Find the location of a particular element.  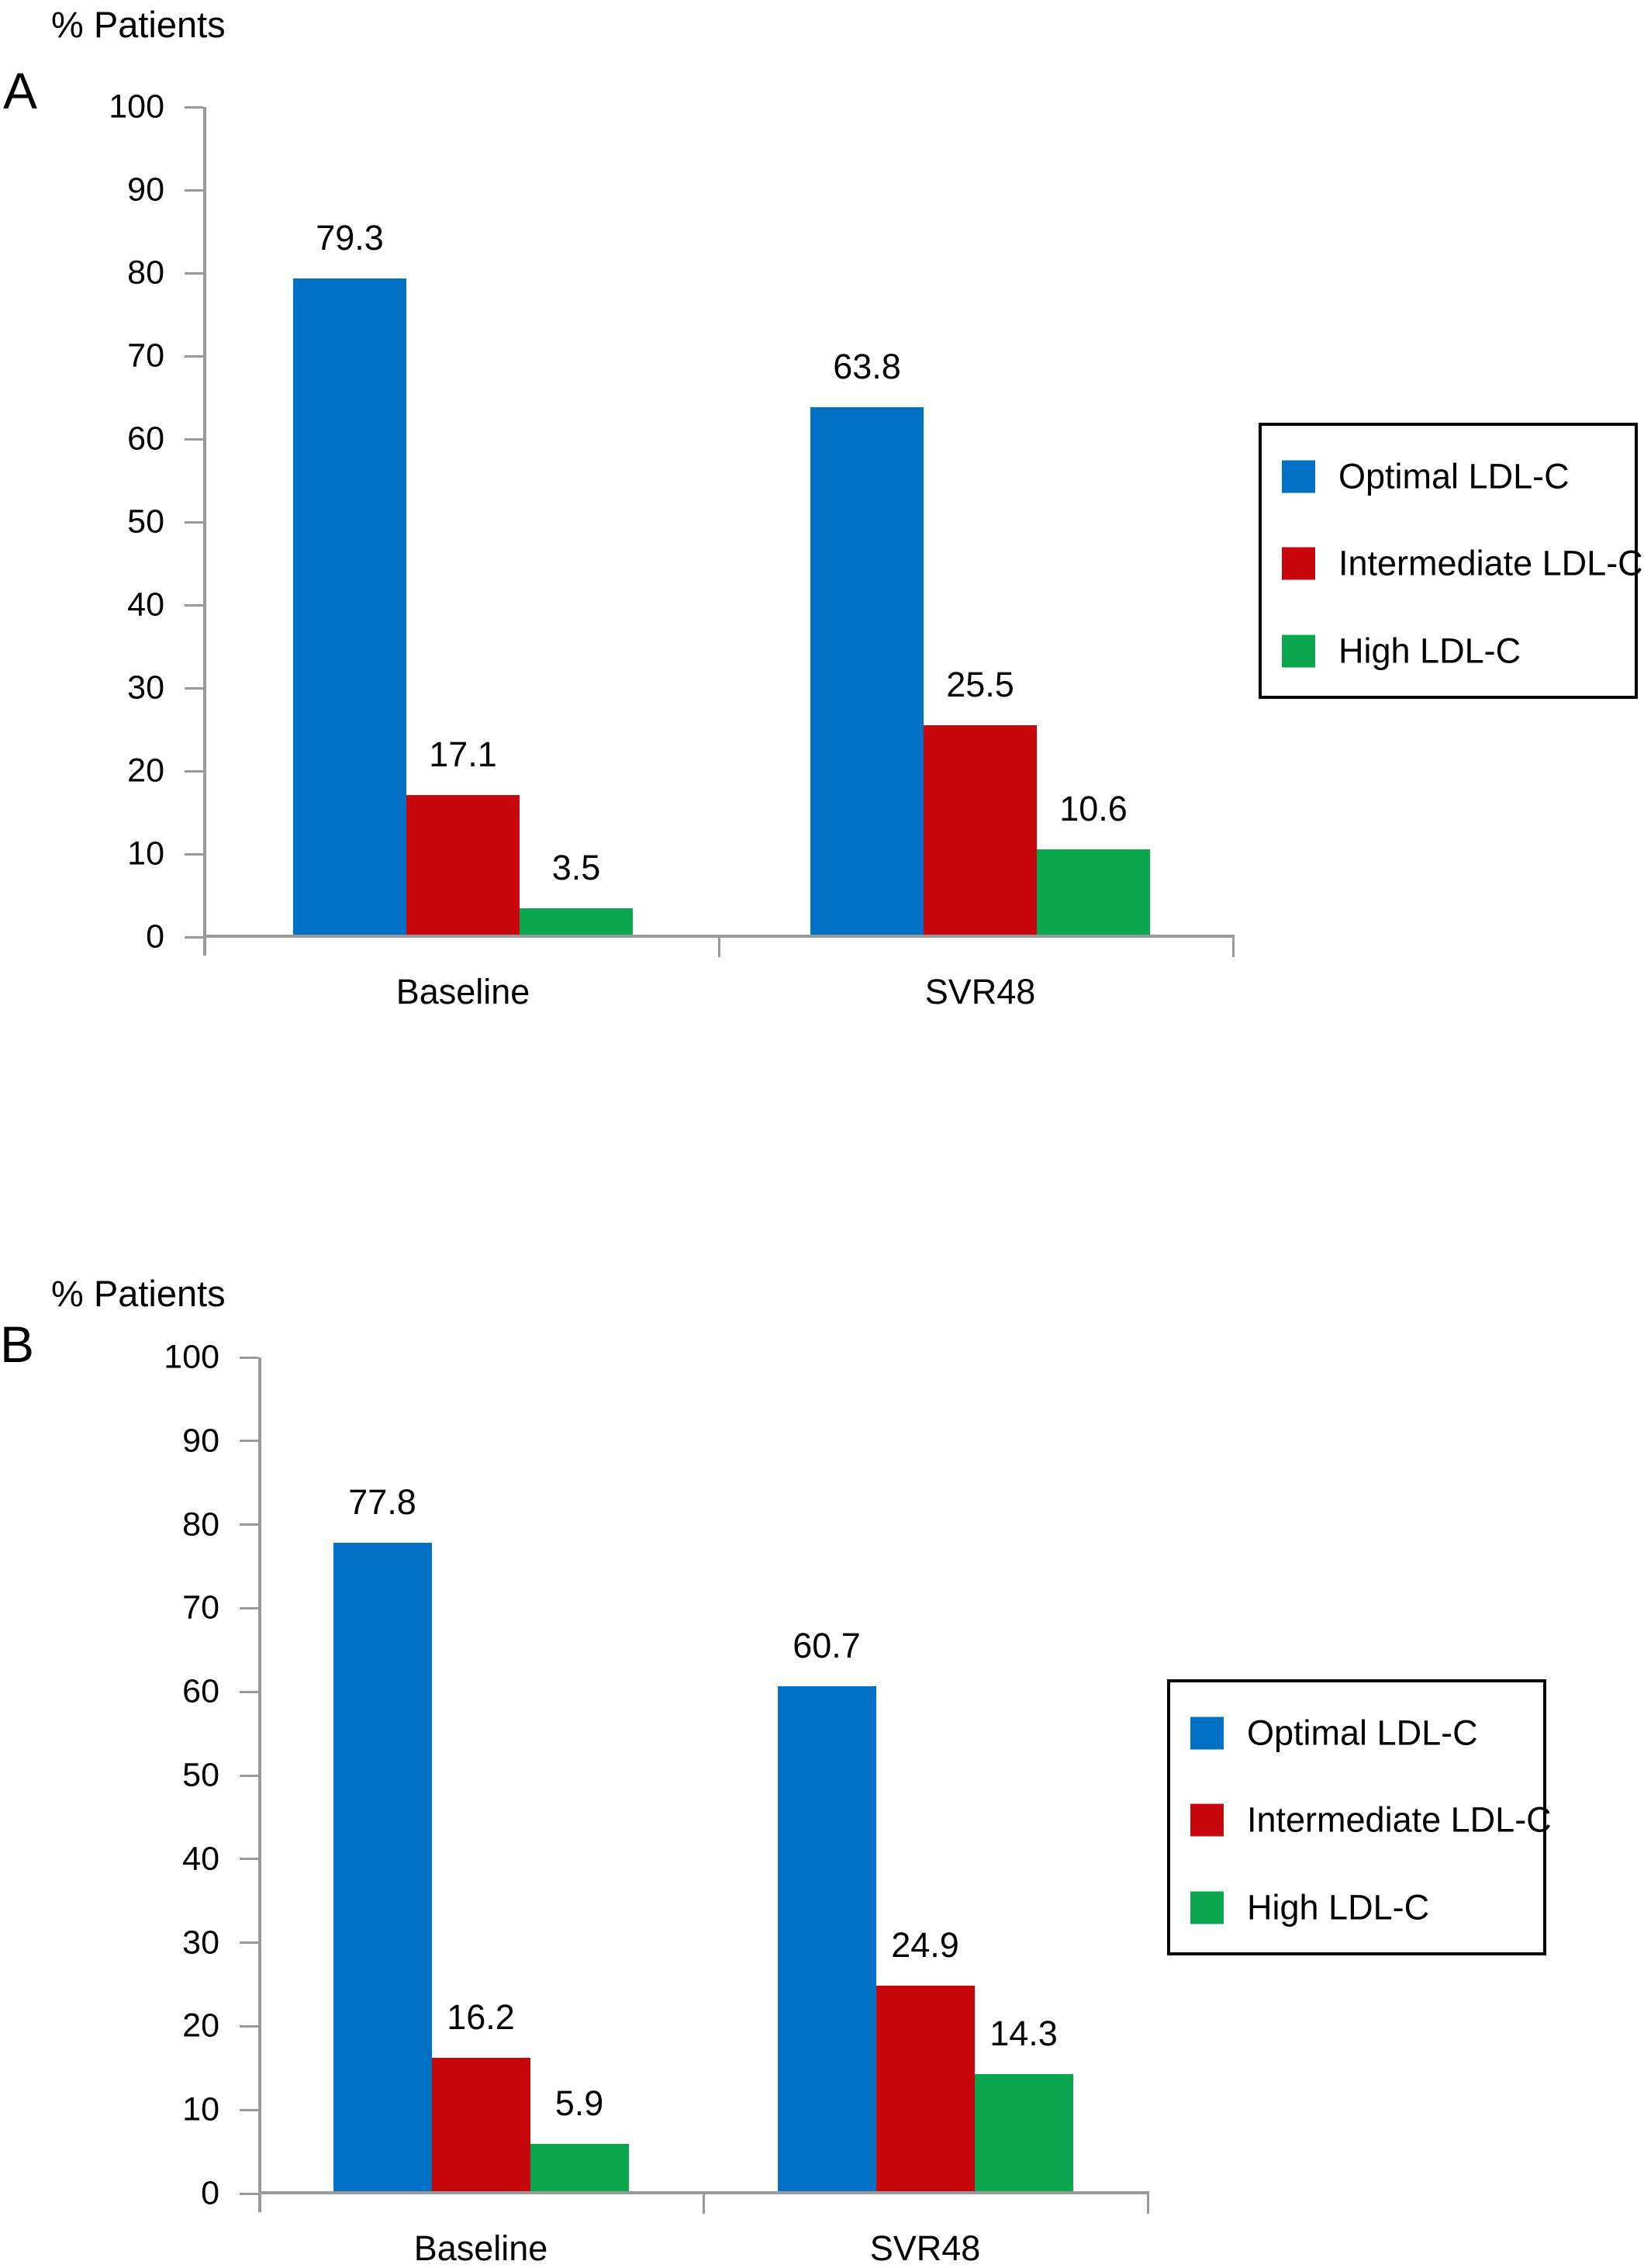

bar-value-label: 24.9 is located at coordinates (925, 1944).